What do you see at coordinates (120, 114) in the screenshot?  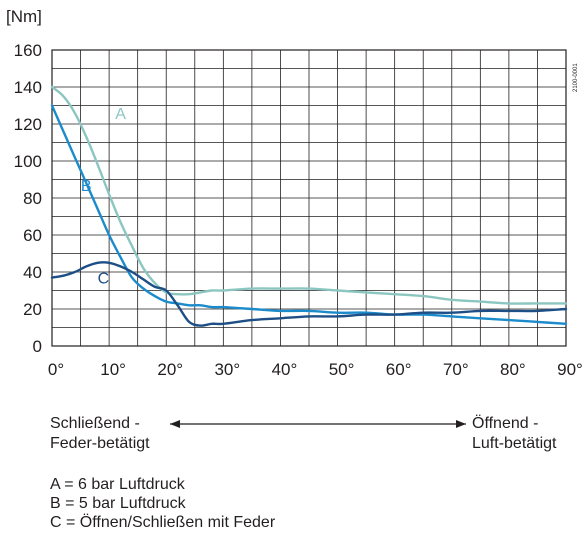 I see `series-label-a: A` at bounding box center [120, 114].